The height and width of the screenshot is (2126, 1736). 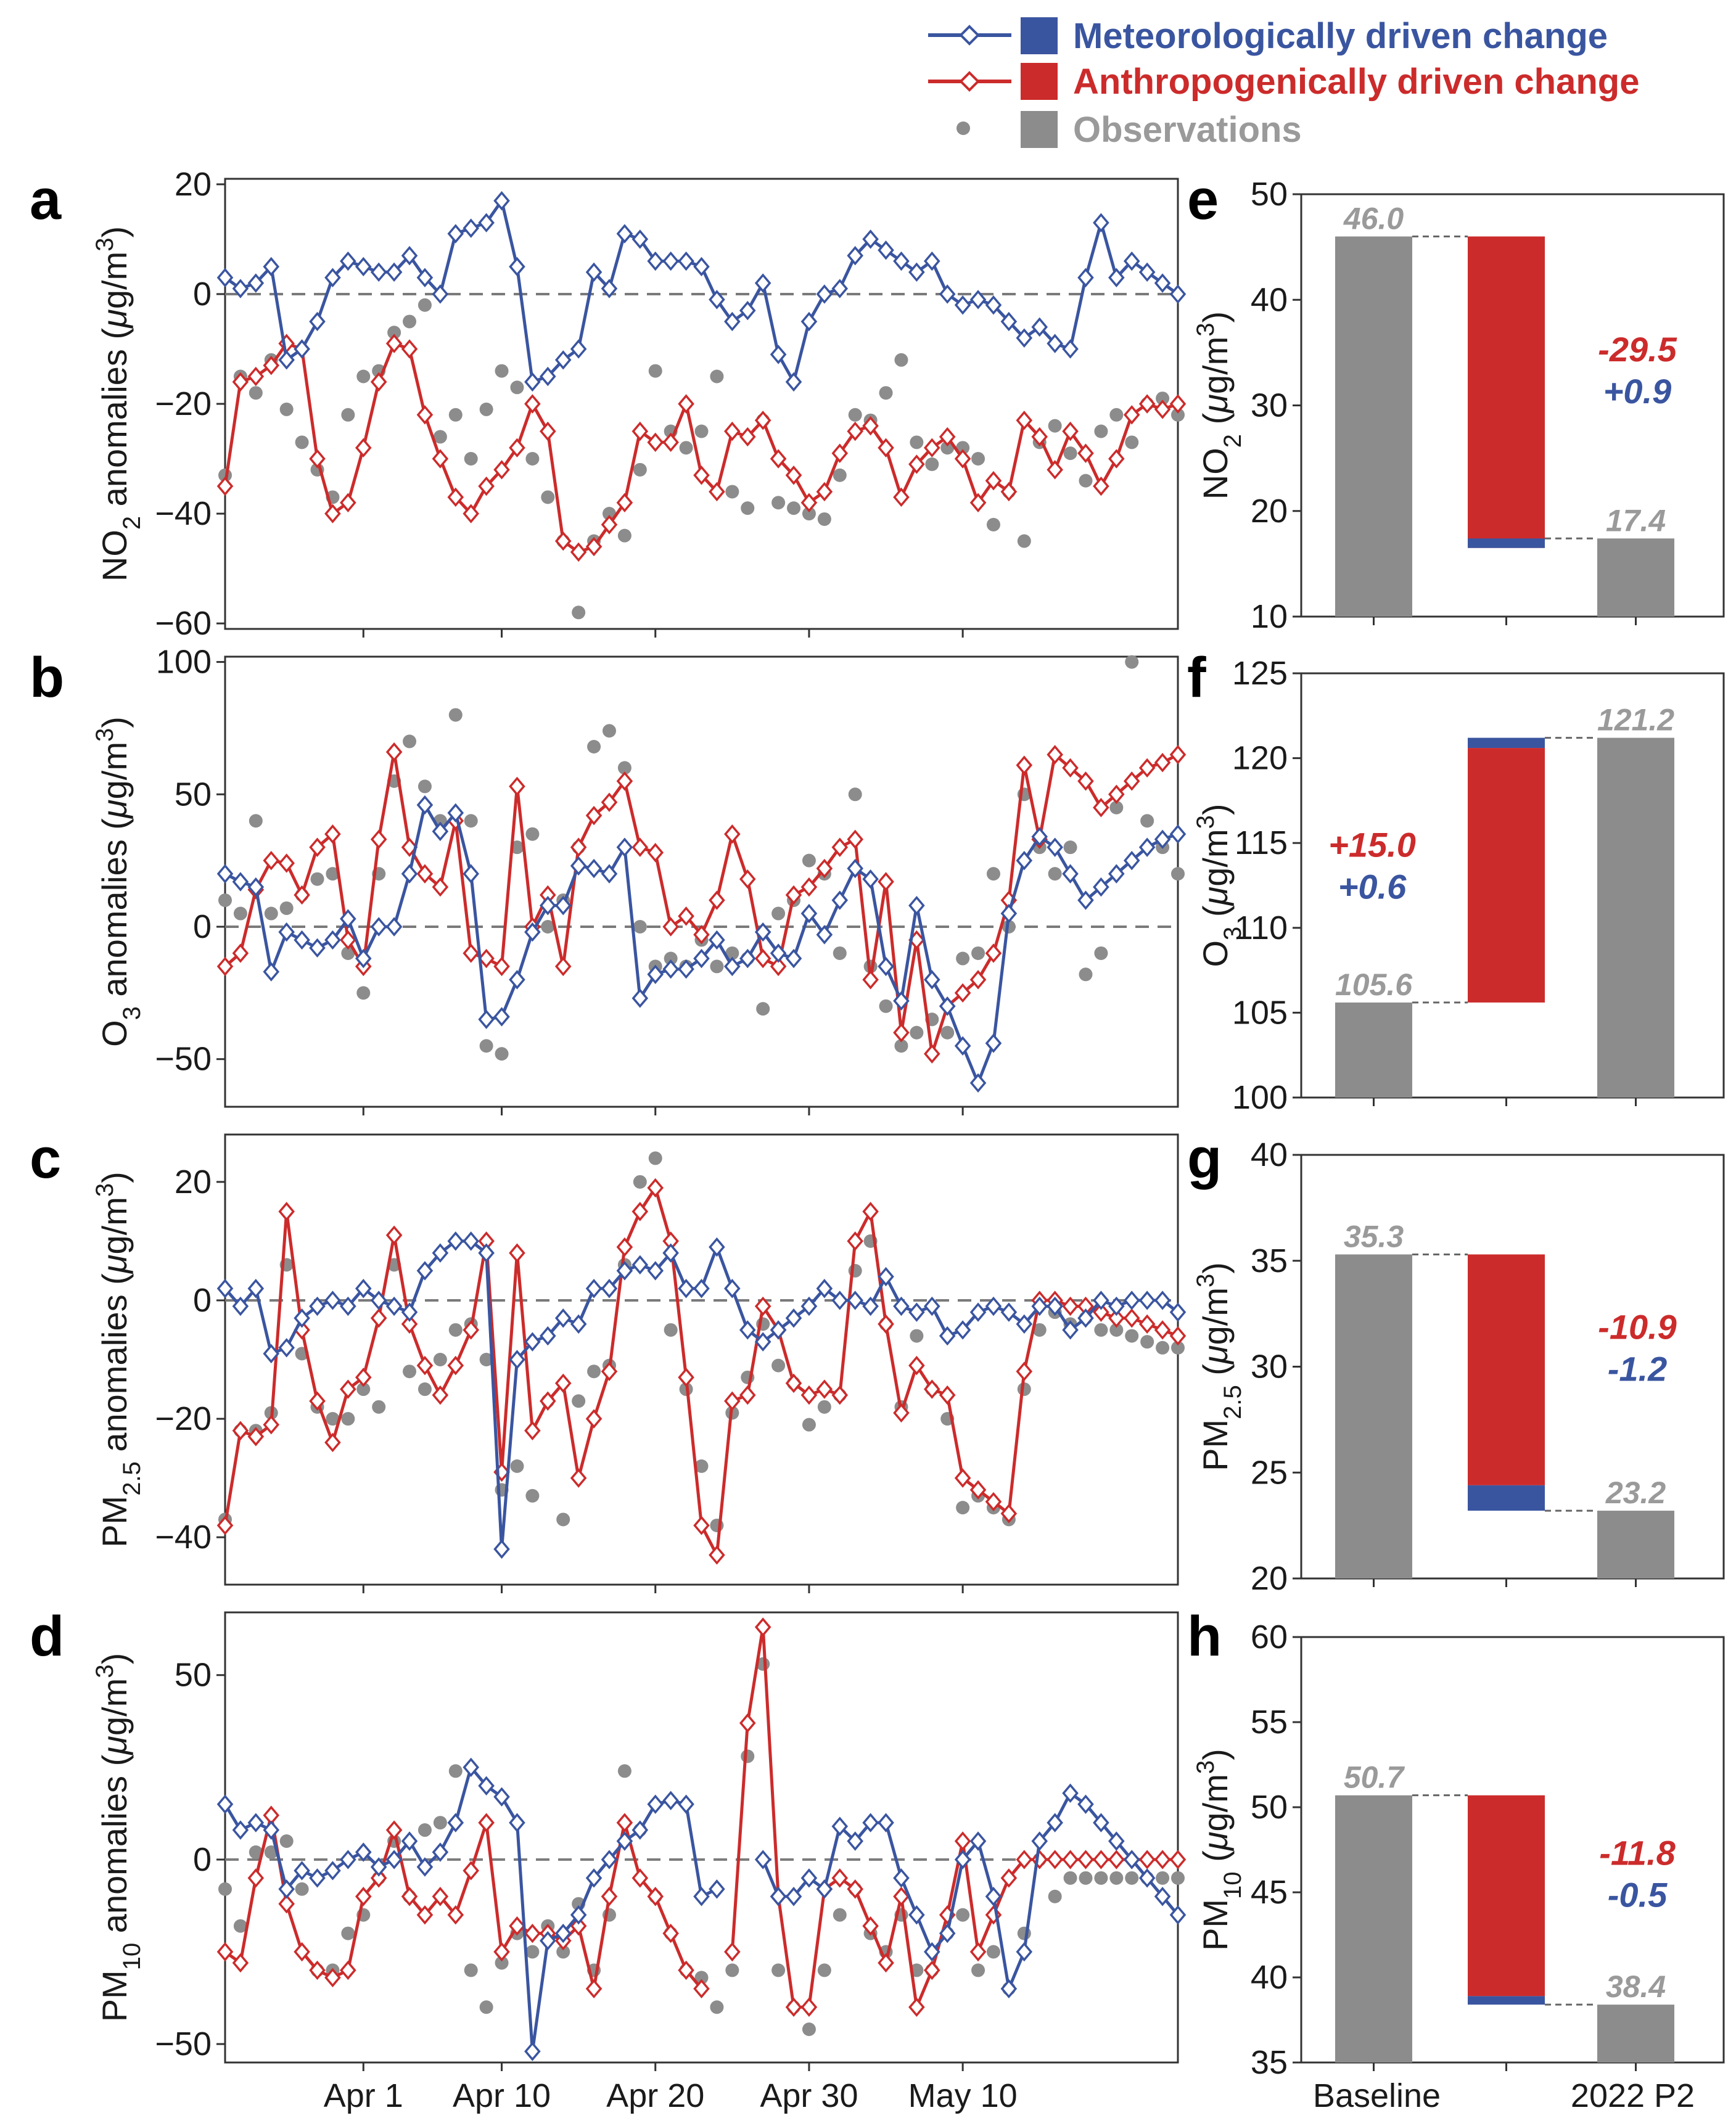 I want to click on legend-anthro-diamond-icon, so click(x=970, y=81).